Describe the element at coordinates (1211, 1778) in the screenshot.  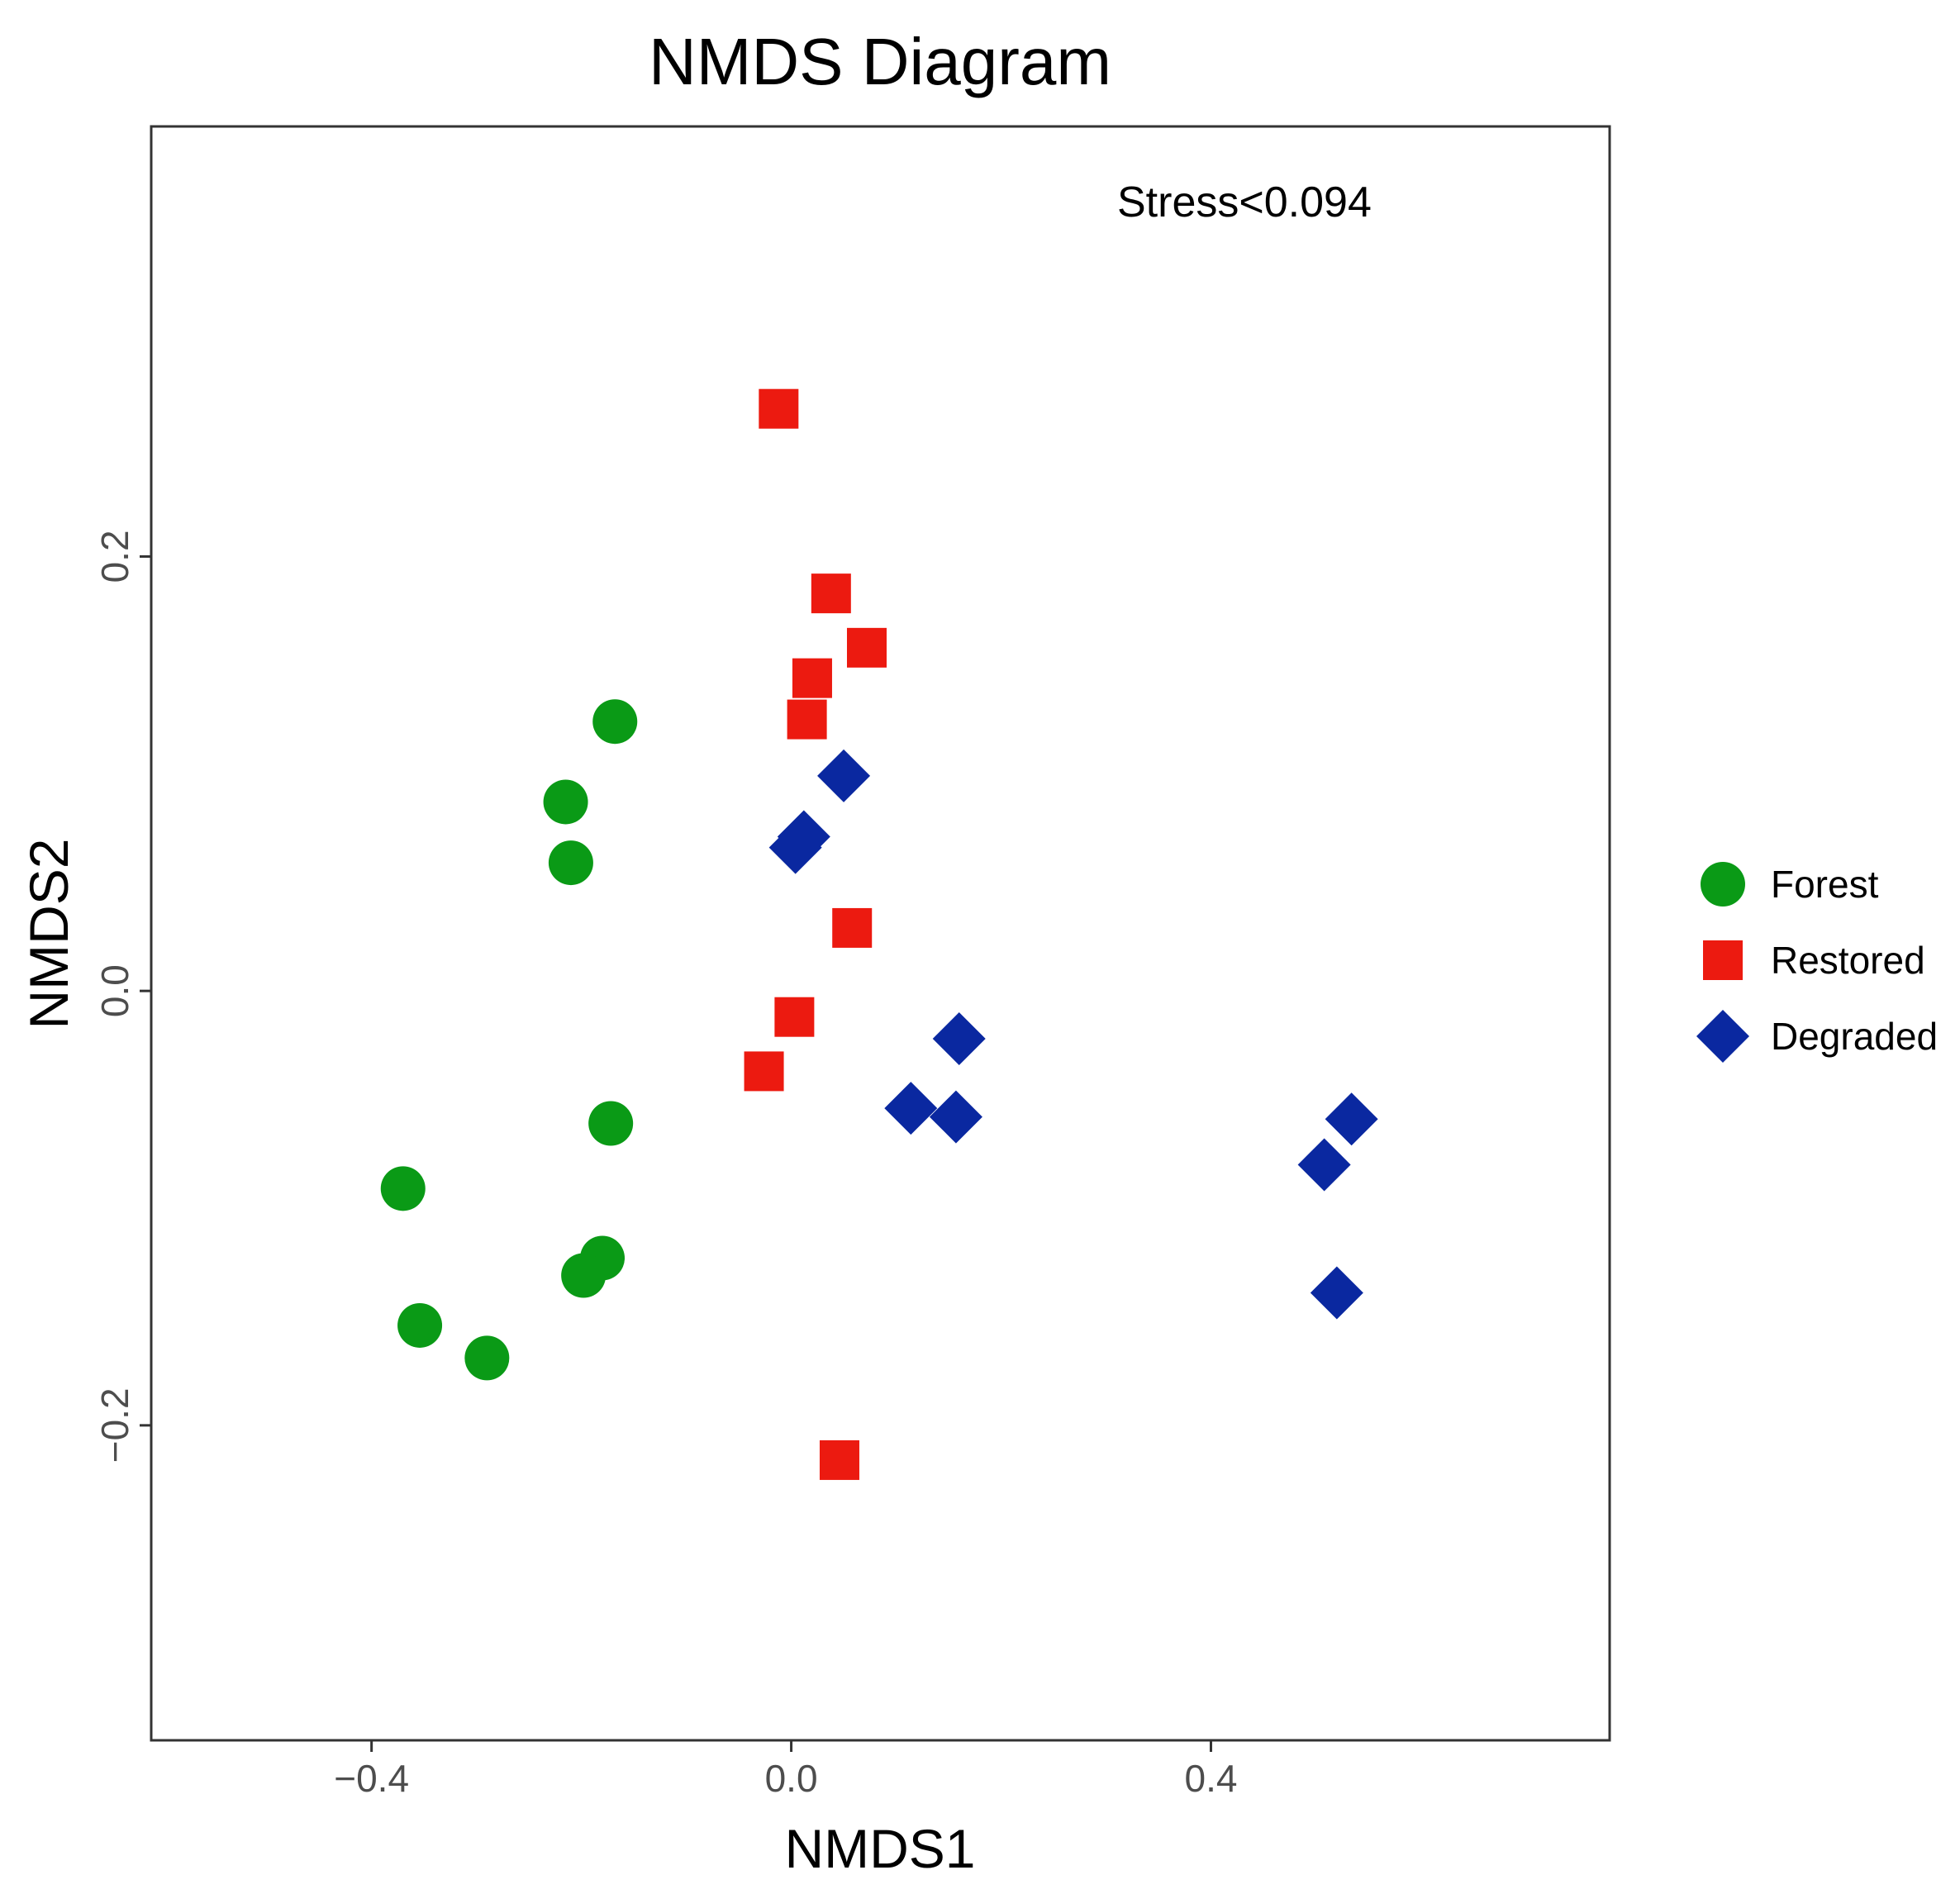
I see `x-tick-label: 0.4` at that location.